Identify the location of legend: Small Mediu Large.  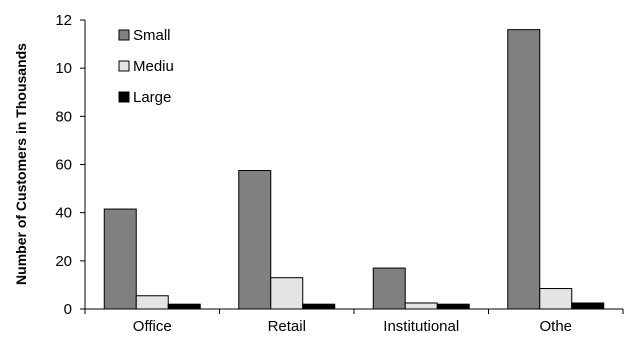
(146, 66).